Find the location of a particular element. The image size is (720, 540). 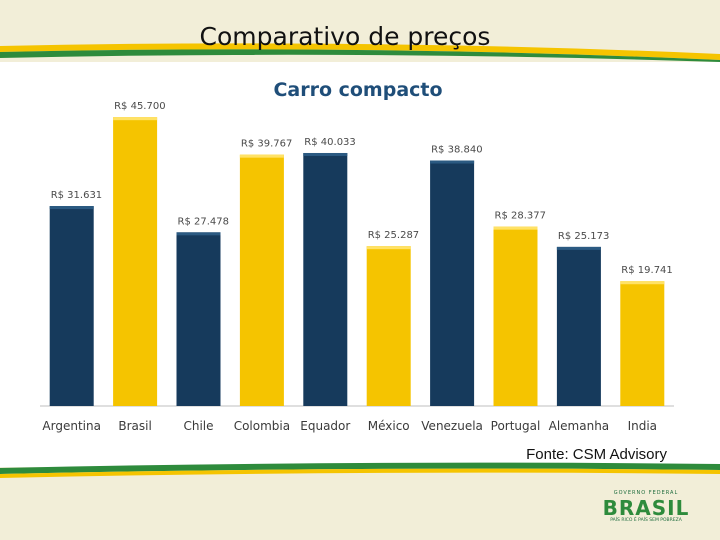

x-tick-label: Venezuela is located at coordinates (452, 426).